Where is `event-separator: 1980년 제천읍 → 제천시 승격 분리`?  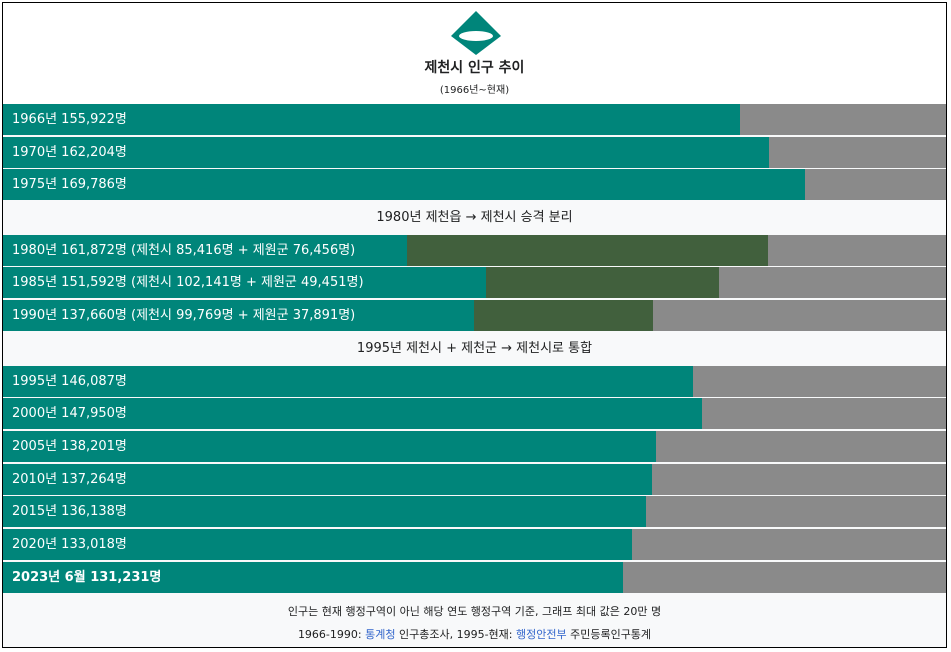
event-separator: 1980년 제천읍 → 제천시 승격 분리 is located at coordinates (474, 218).